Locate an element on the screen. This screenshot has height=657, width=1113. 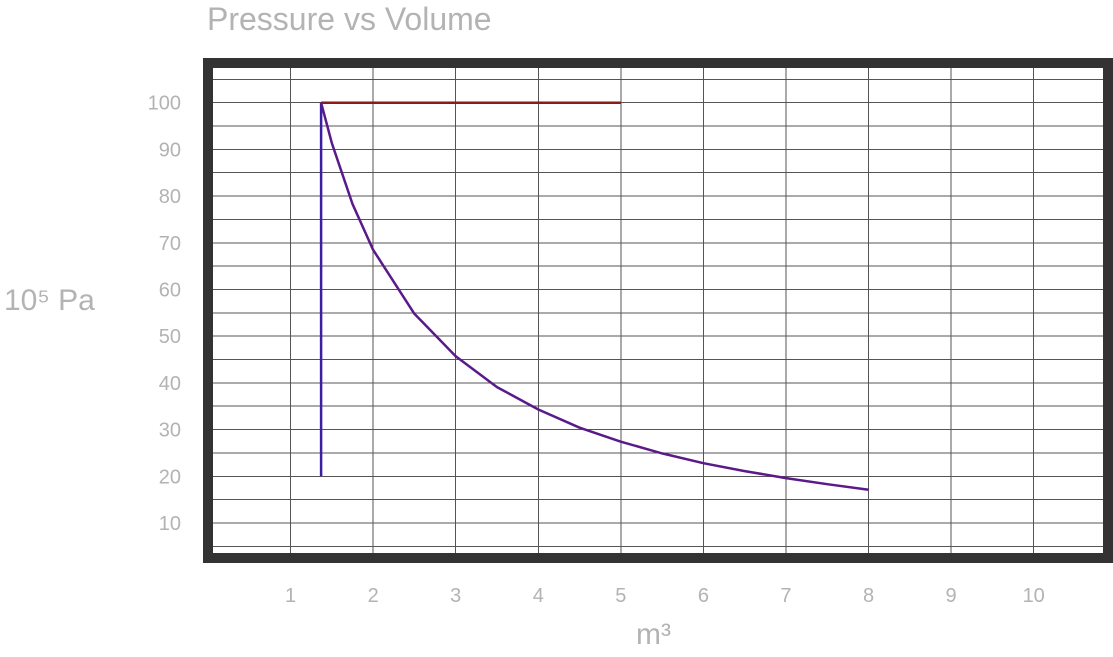
y-tick-label: 50 is located at coordinates (170, 337).